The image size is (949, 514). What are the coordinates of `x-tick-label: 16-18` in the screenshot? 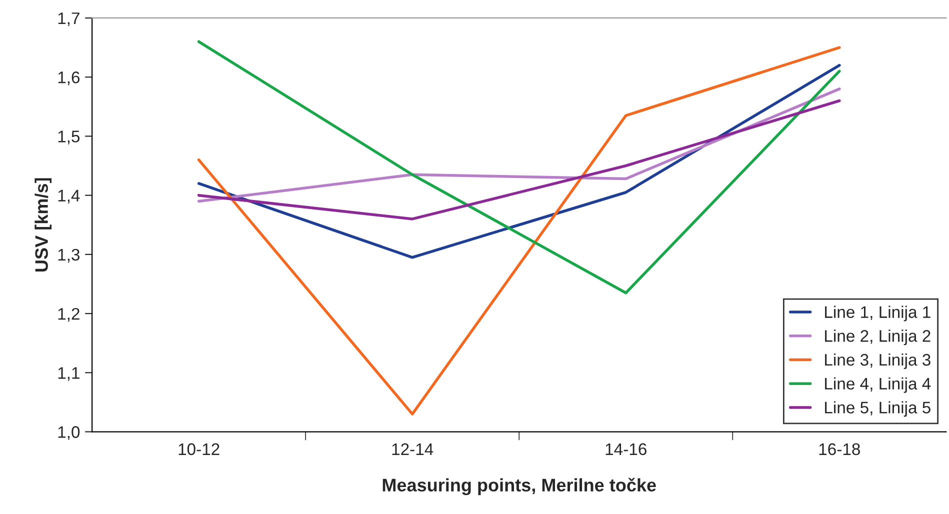 It's located at (839, 449).